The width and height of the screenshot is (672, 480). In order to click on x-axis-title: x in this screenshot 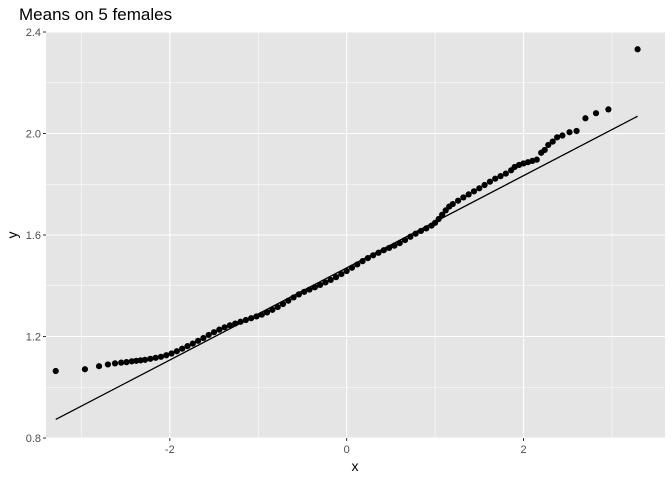, I will do `click(355, 466)`.